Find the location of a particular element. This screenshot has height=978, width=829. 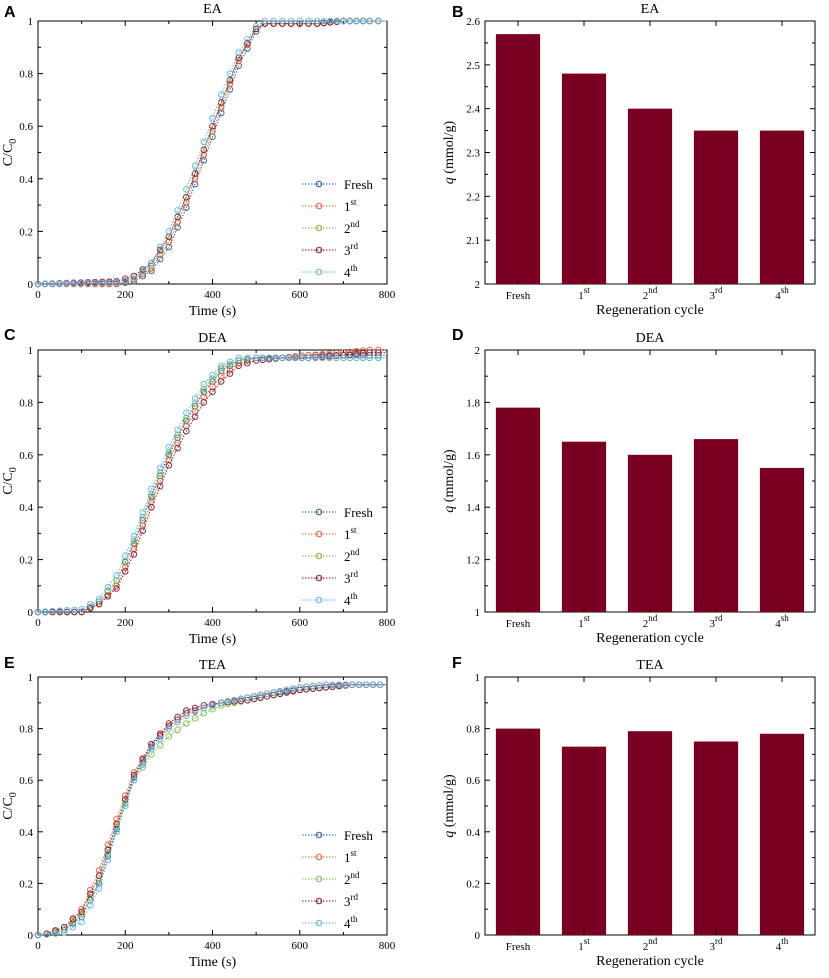

series-3th is located at coordinates (210, 482).